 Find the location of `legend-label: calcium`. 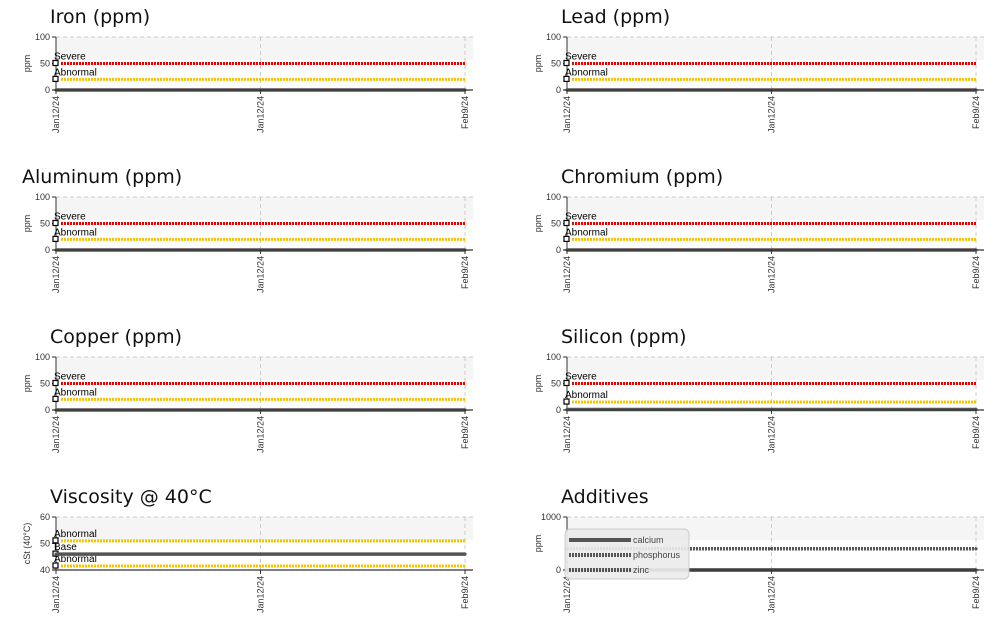

legend-label: calcium is located at coordinates (648, 540).